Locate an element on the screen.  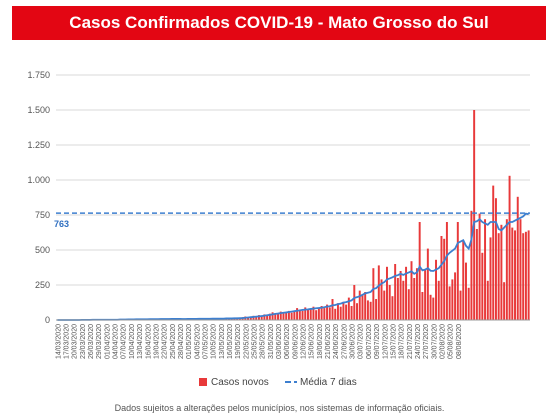
x-tick-label: 23/03/2020 is located at coordinates (83, 341).